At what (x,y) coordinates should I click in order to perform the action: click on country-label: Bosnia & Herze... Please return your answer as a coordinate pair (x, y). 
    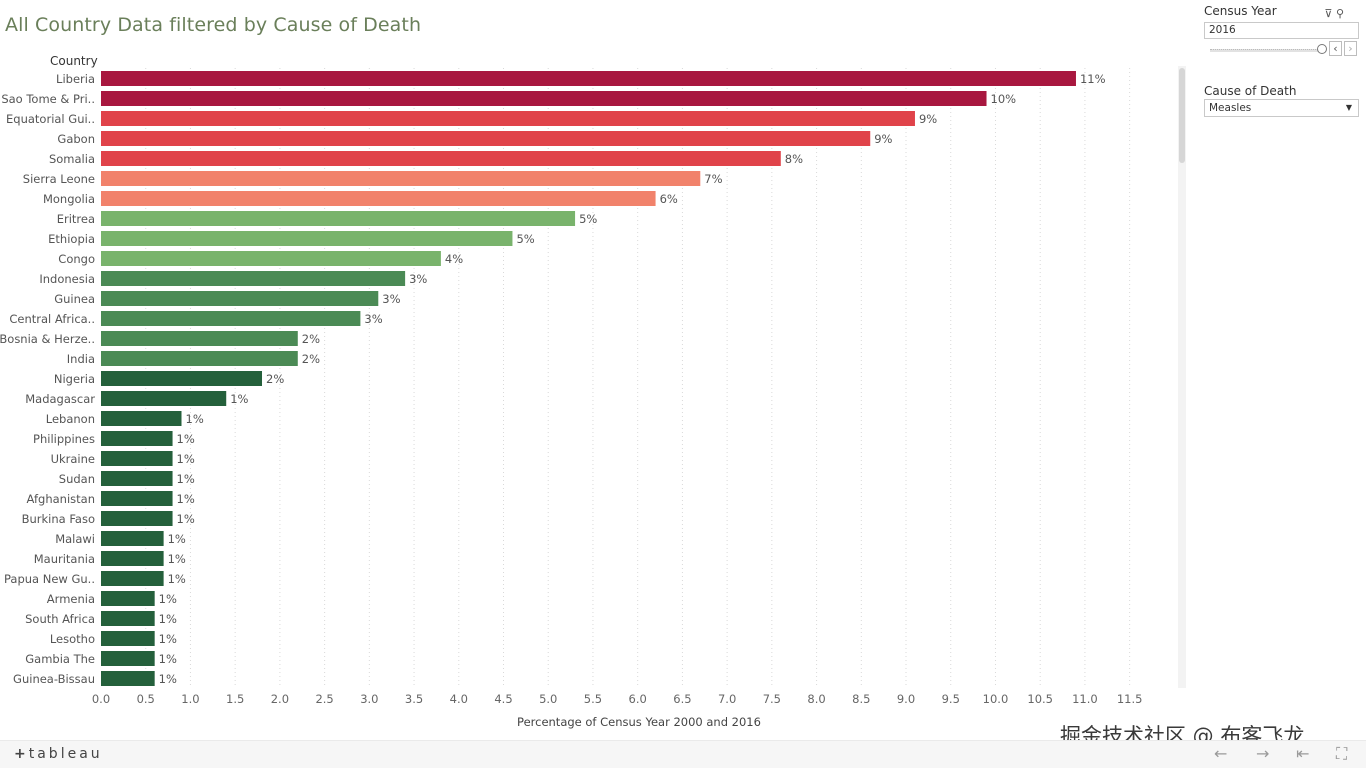
    Looking at the image, I should click on (47, 339).